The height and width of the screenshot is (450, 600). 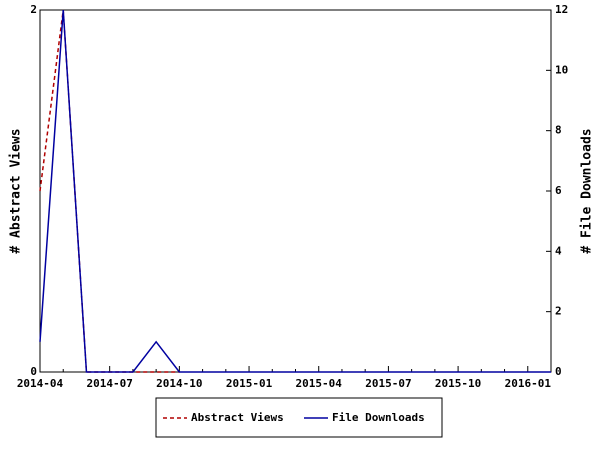 I want to click on y2-tick-label: 12, so click(x=561, y=9).